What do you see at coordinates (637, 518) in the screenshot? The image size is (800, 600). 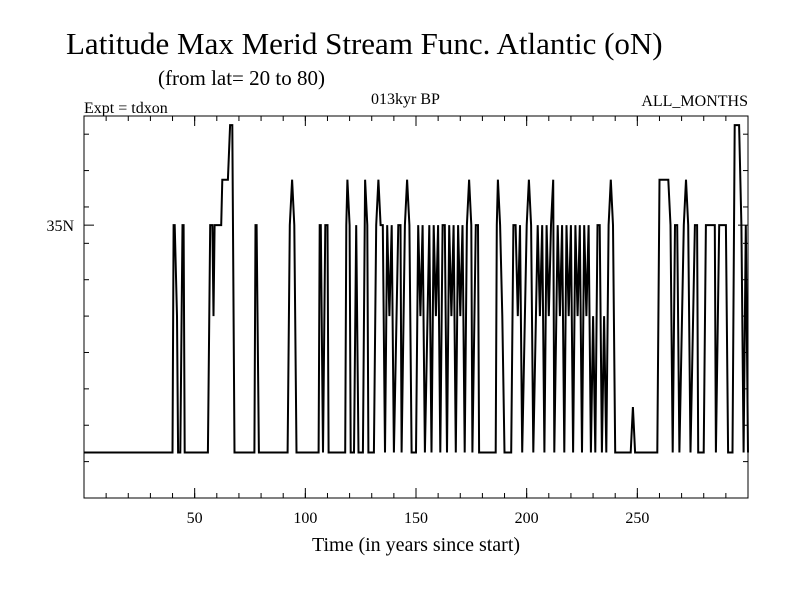 I see `x-tick-label: 250` at bounding box center [637, 518].